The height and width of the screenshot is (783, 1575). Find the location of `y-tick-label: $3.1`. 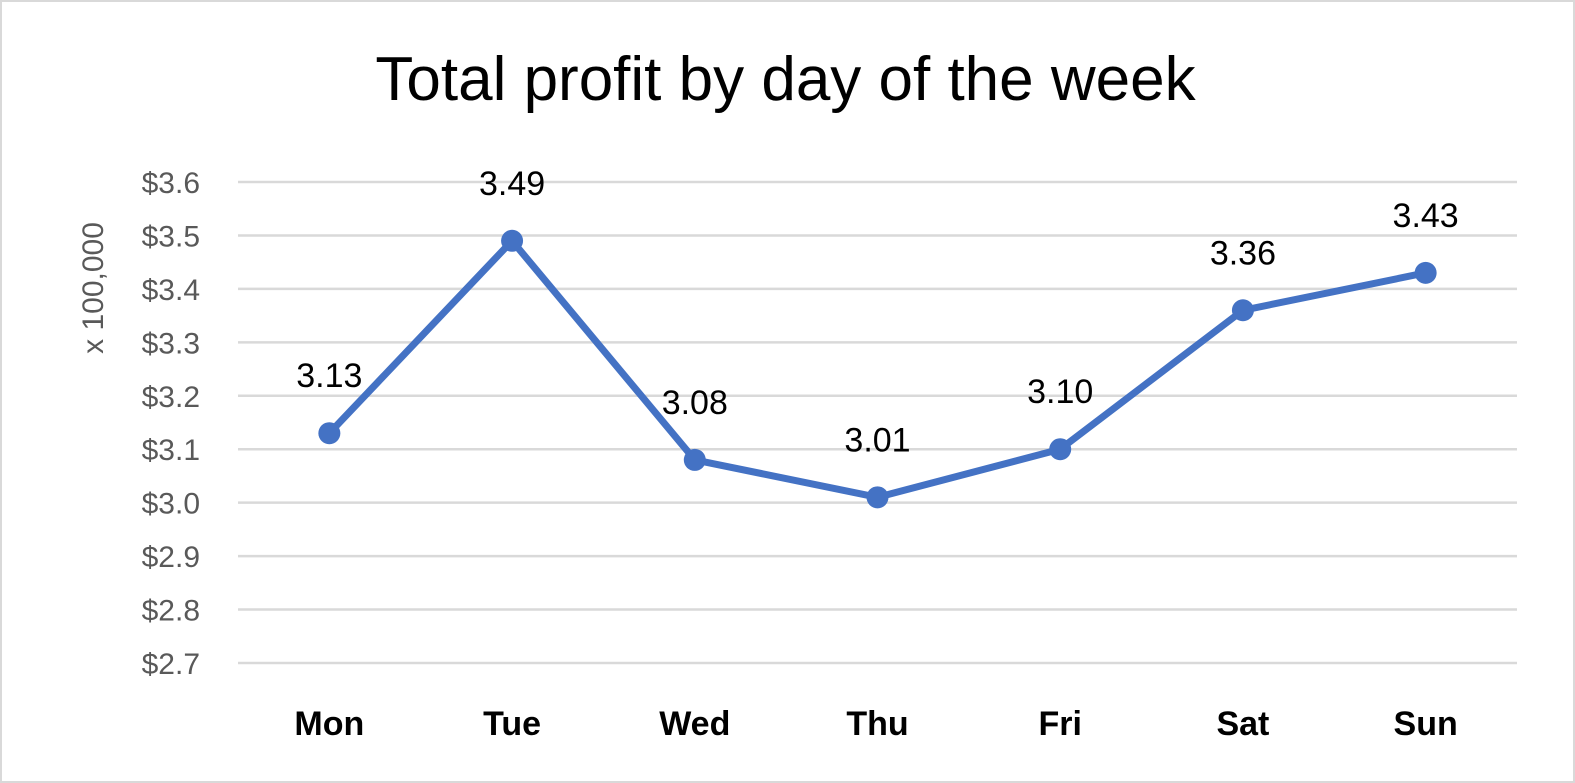

y-tick-label: $3.1 is located at coordinates (171, 450).